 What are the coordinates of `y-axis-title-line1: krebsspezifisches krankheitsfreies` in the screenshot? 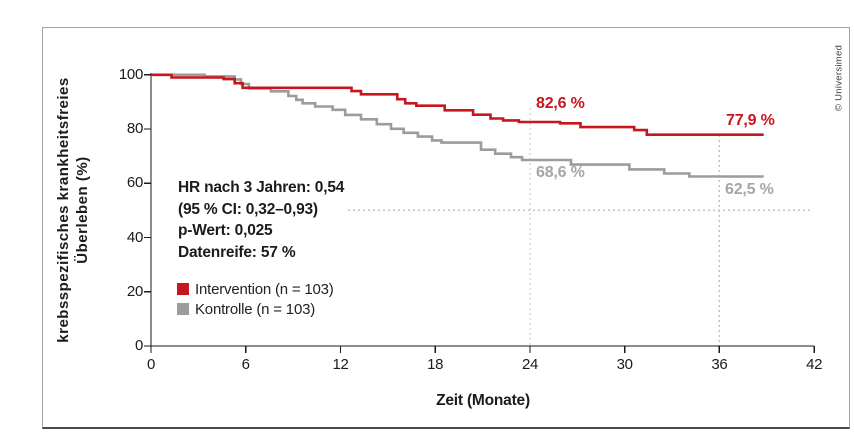 It's located at (63, 210).